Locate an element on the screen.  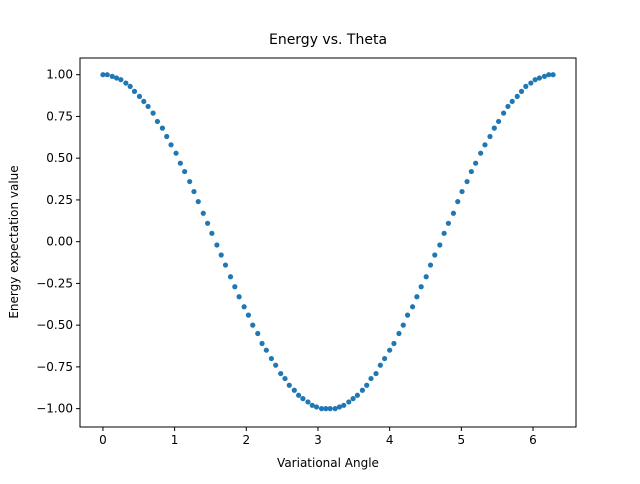
y-tick-label: 0.25 is located at coordinates (59, 200).